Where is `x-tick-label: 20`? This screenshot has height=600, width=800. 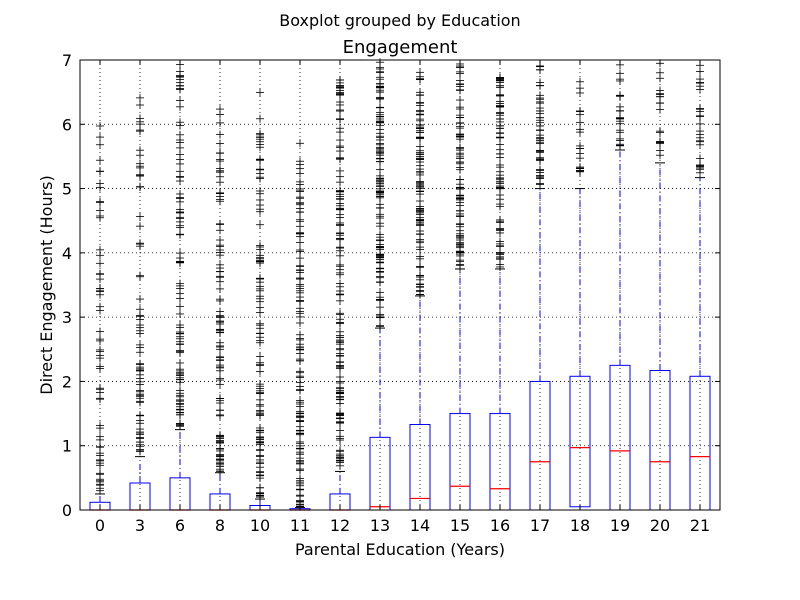 x-tick-label: 20 is located at coordinates (660, 525).